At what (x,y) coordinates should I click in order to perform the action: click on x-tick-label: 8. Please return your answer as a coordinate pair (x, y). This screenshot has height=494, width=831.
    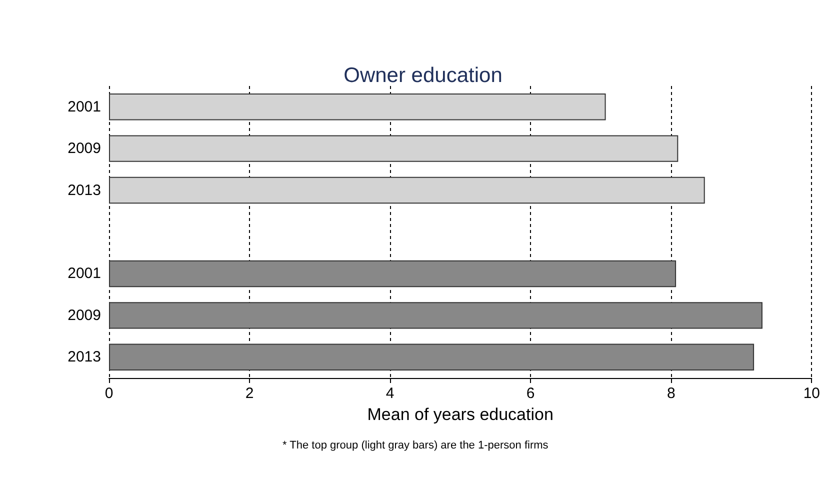
    Looking at the image, I should click on (671, 393).